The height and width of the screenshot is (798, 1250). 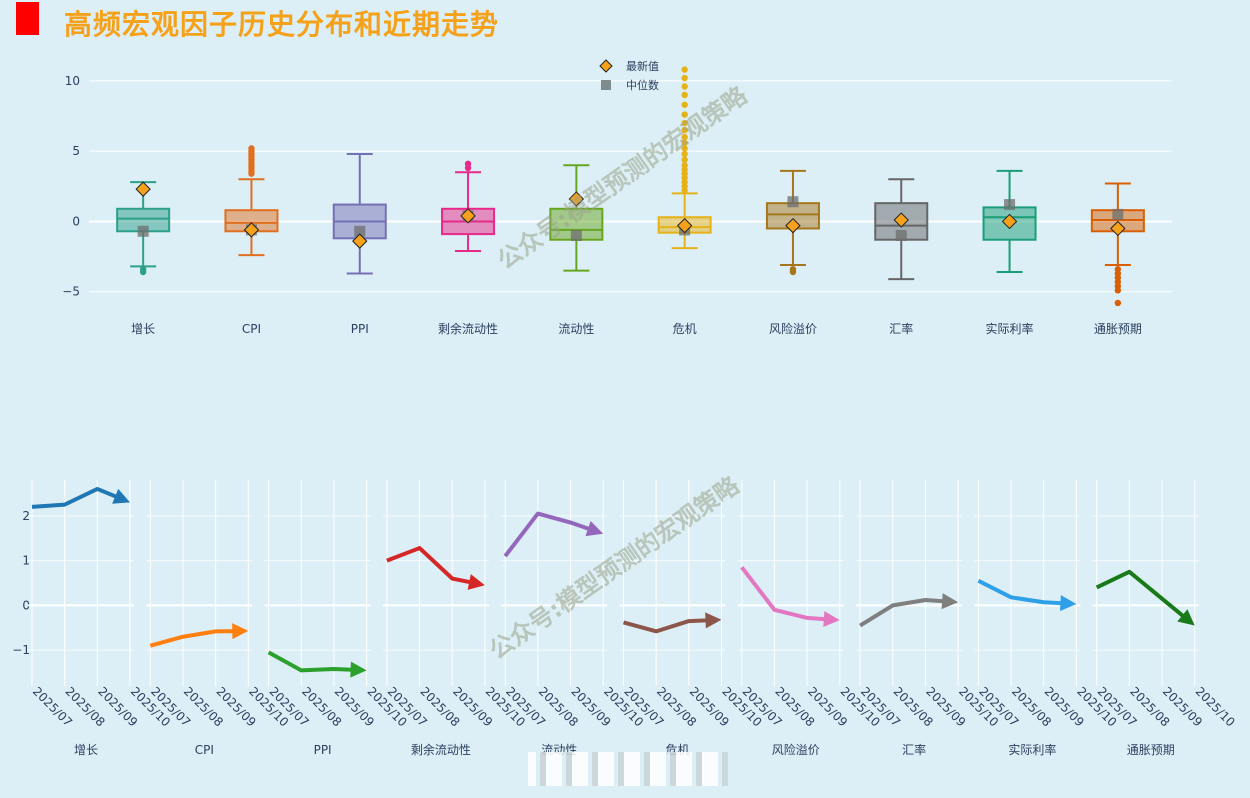 I want to click on panel-label: 实际利率, so click(x=1032, y=749).